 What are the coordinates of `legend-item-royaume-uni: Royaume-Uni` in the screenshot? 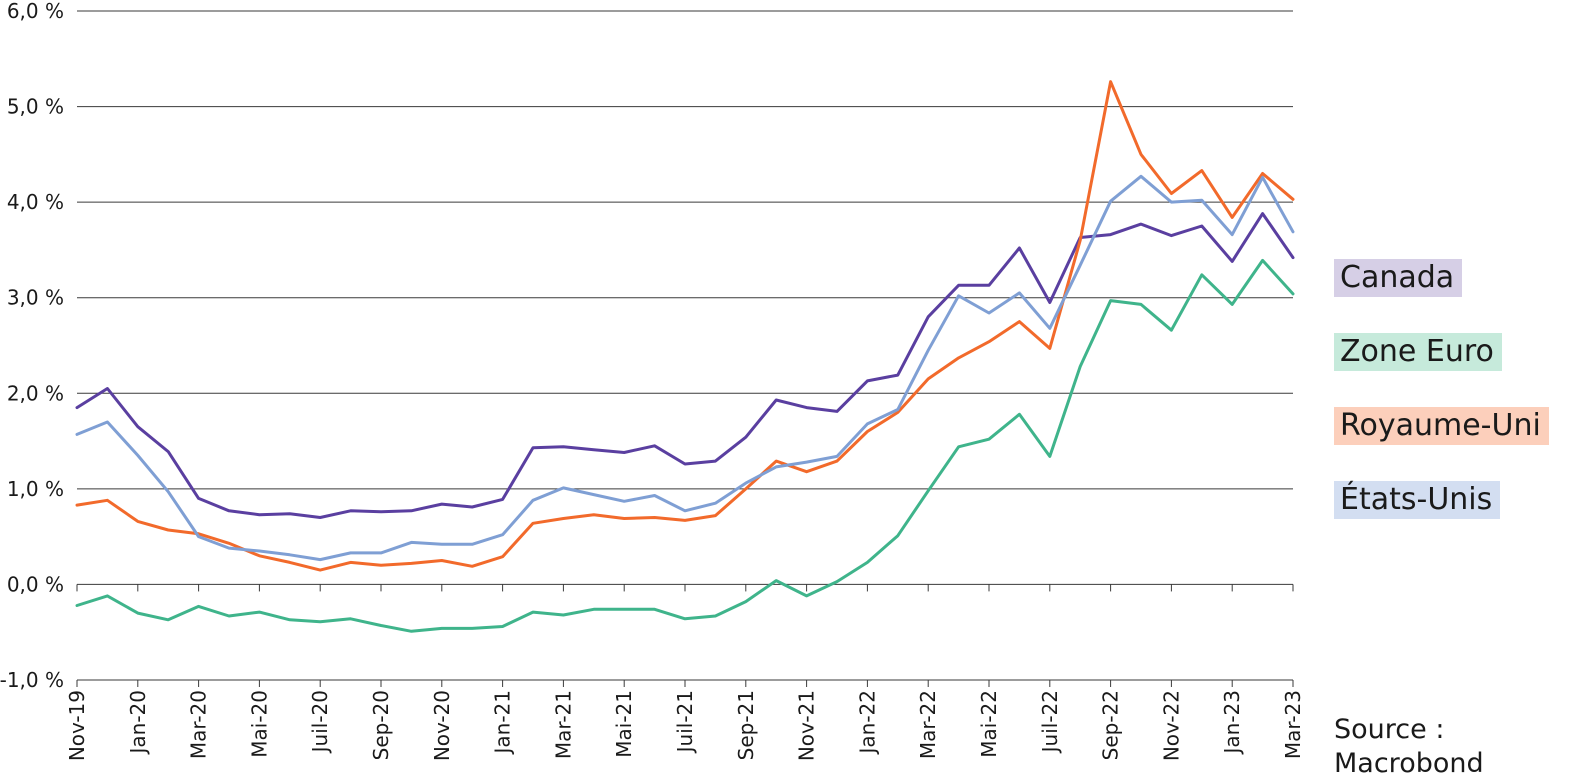 It's located at (1441, 426).